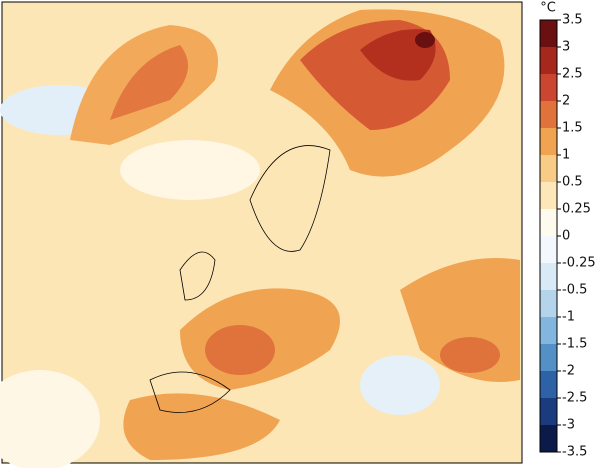  What do you see at coordinates (566, 47) in the screenshot?
I see `colorbar-tick-label: 3` at bounding box center [566, 47].